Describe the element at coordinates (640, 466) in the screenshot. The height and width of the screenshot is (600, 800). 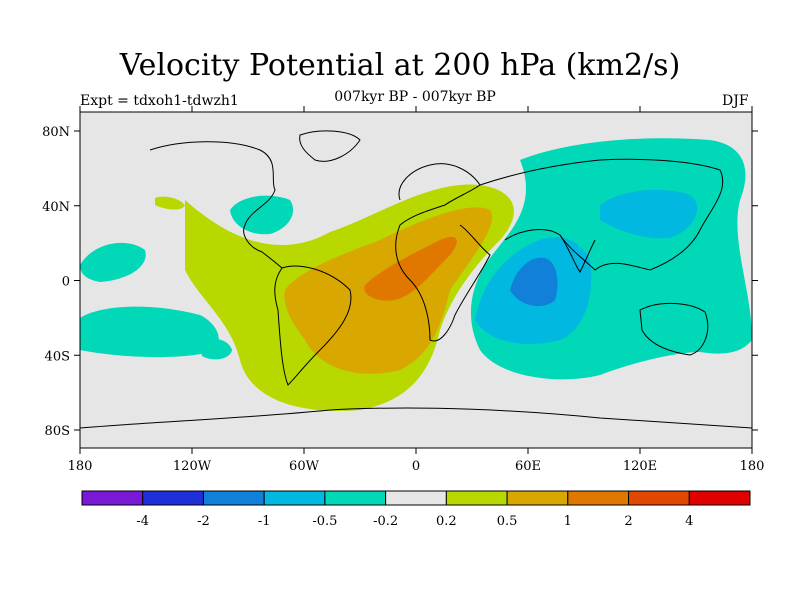
I see `lon-tick-label: 120E` at that location.